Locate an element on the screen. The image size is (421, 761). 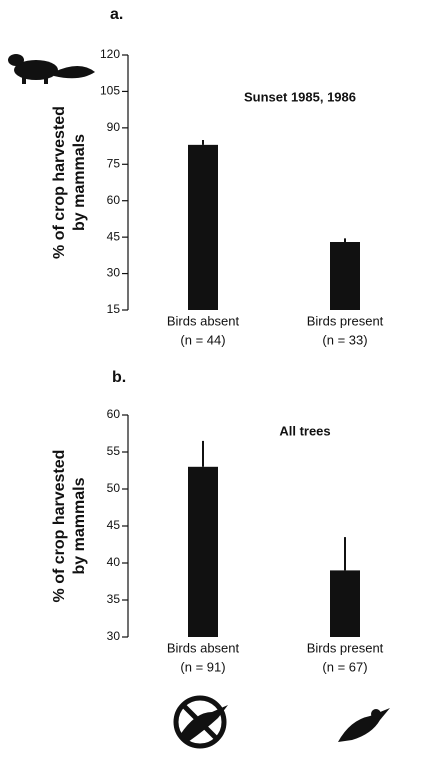
y-tick-label: 75 is located at coordinates (114, 163).